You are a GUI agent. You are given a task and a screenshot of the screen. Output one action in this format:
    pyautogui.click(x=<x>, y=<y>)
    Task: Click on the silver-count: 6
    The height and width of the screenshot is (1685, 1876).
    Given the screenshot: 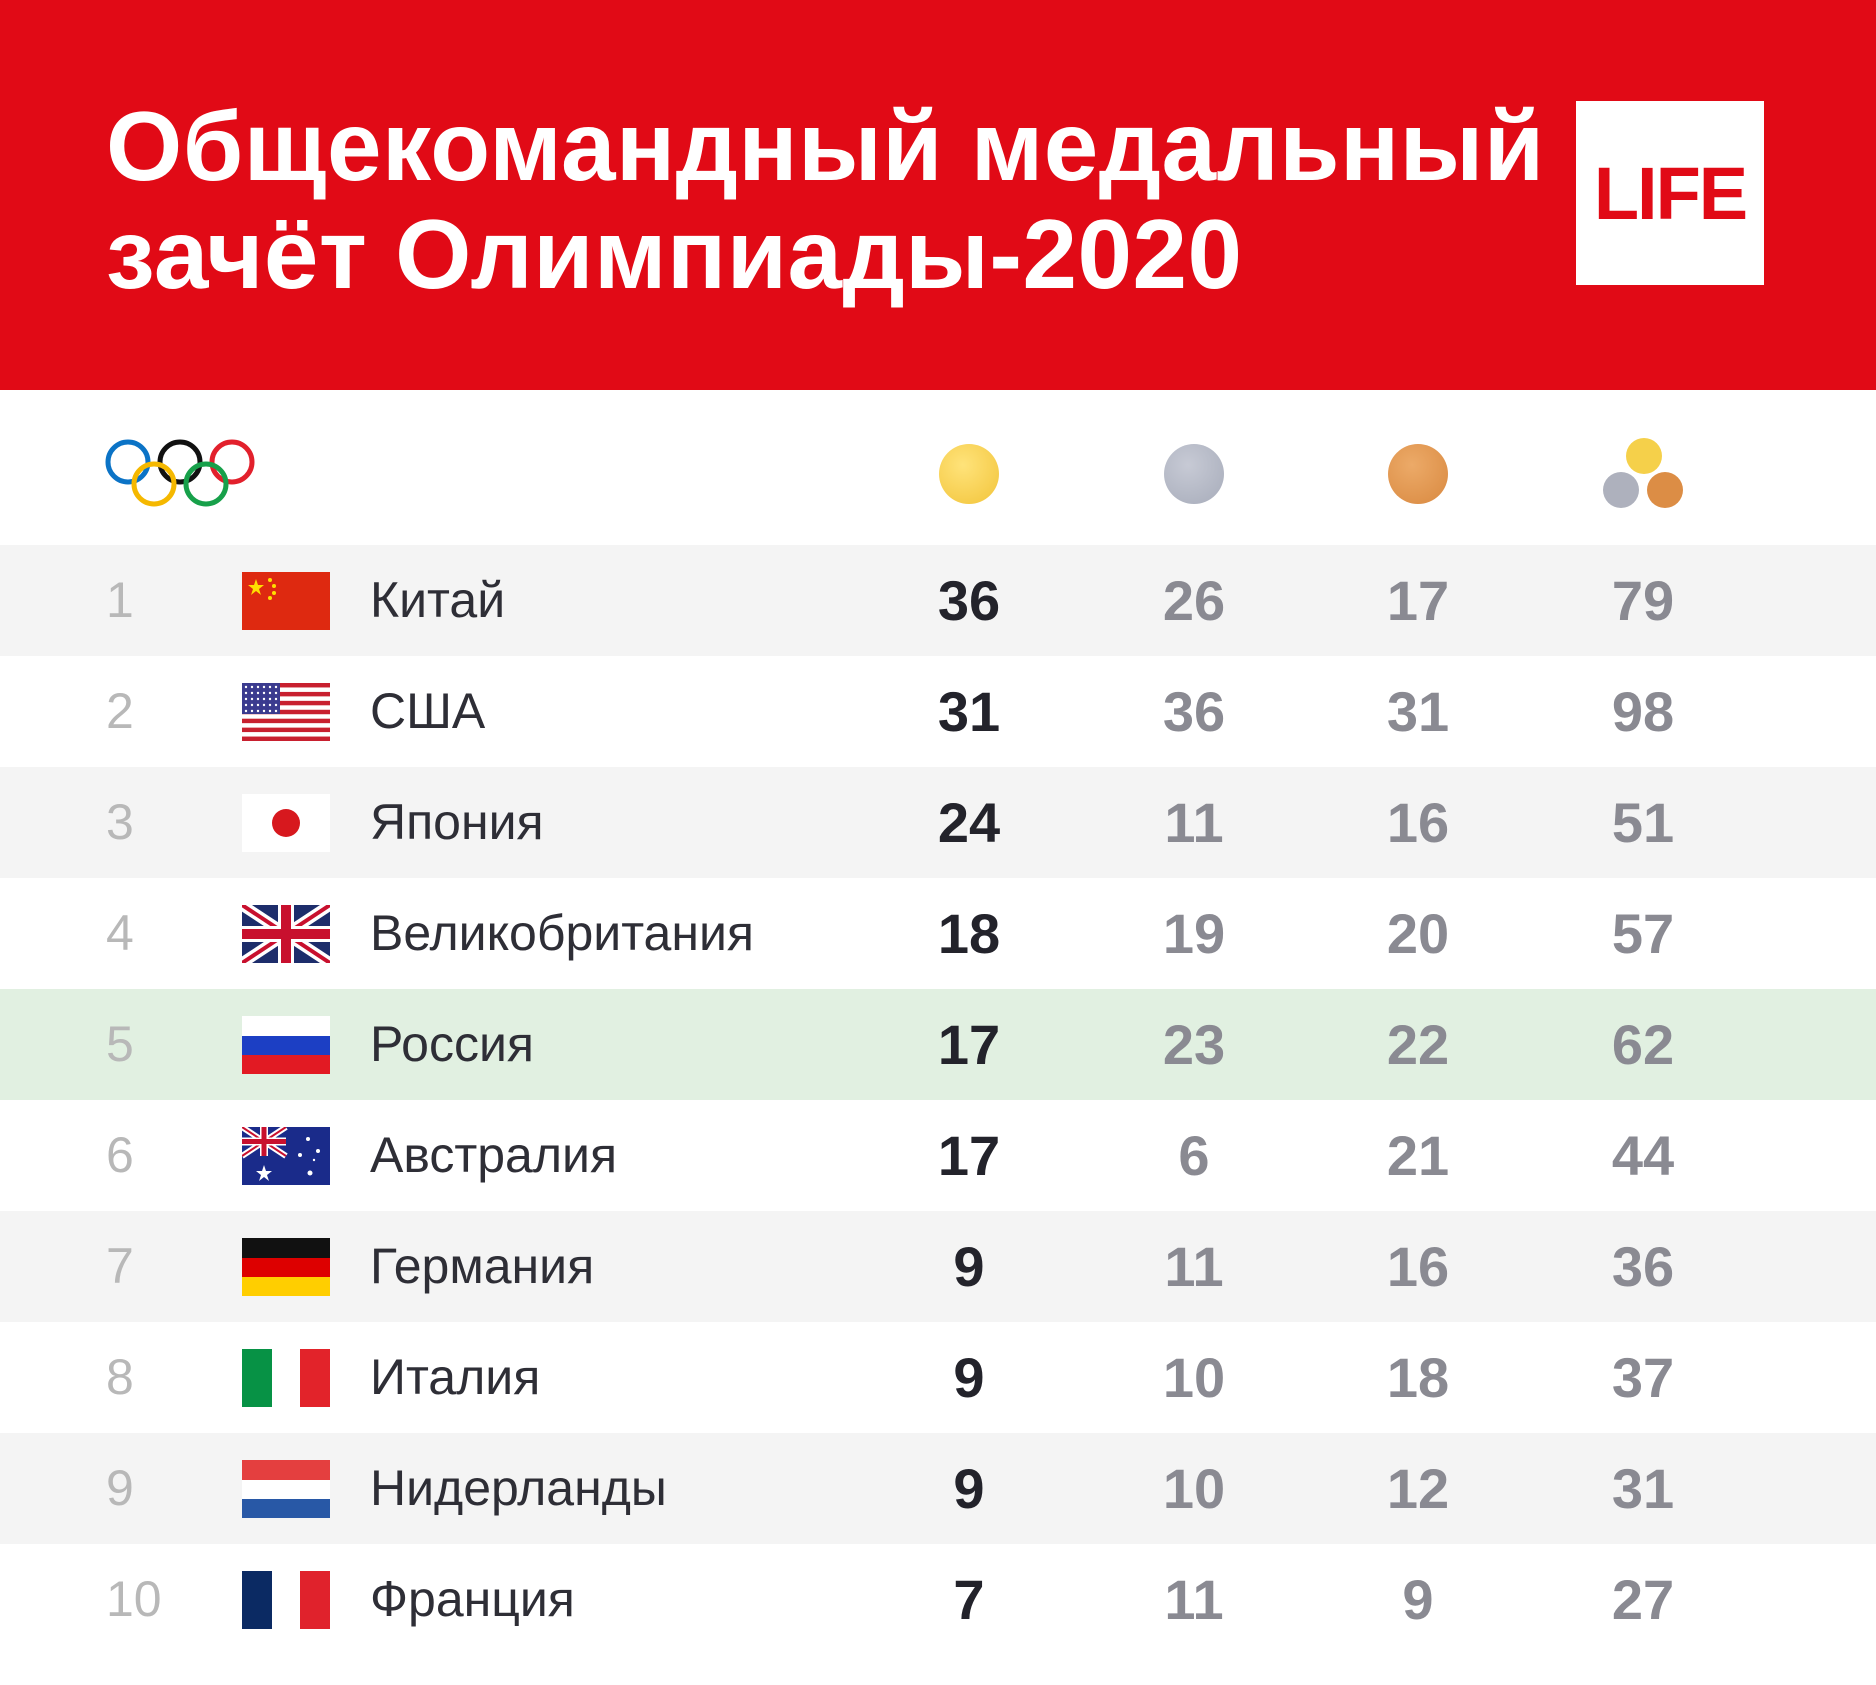 What is the action you would take?
    pyautogui.click(x=1194, y=1155)
    